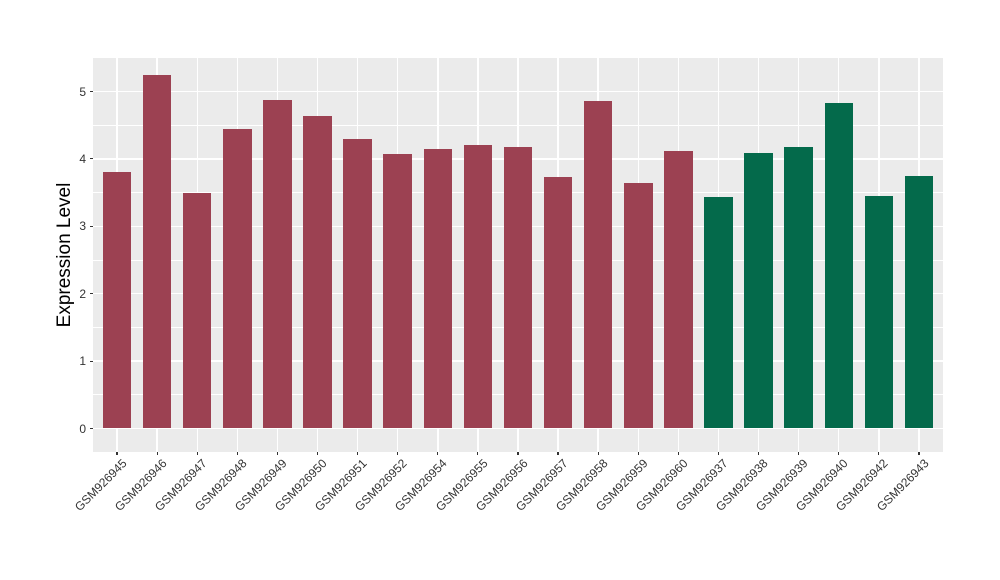 The height and width of the screenshot is (580, 1000). Describe the element at coordinates (64, 255) in the screenshot. I see `y-axis-title: Expression Level` at that location.